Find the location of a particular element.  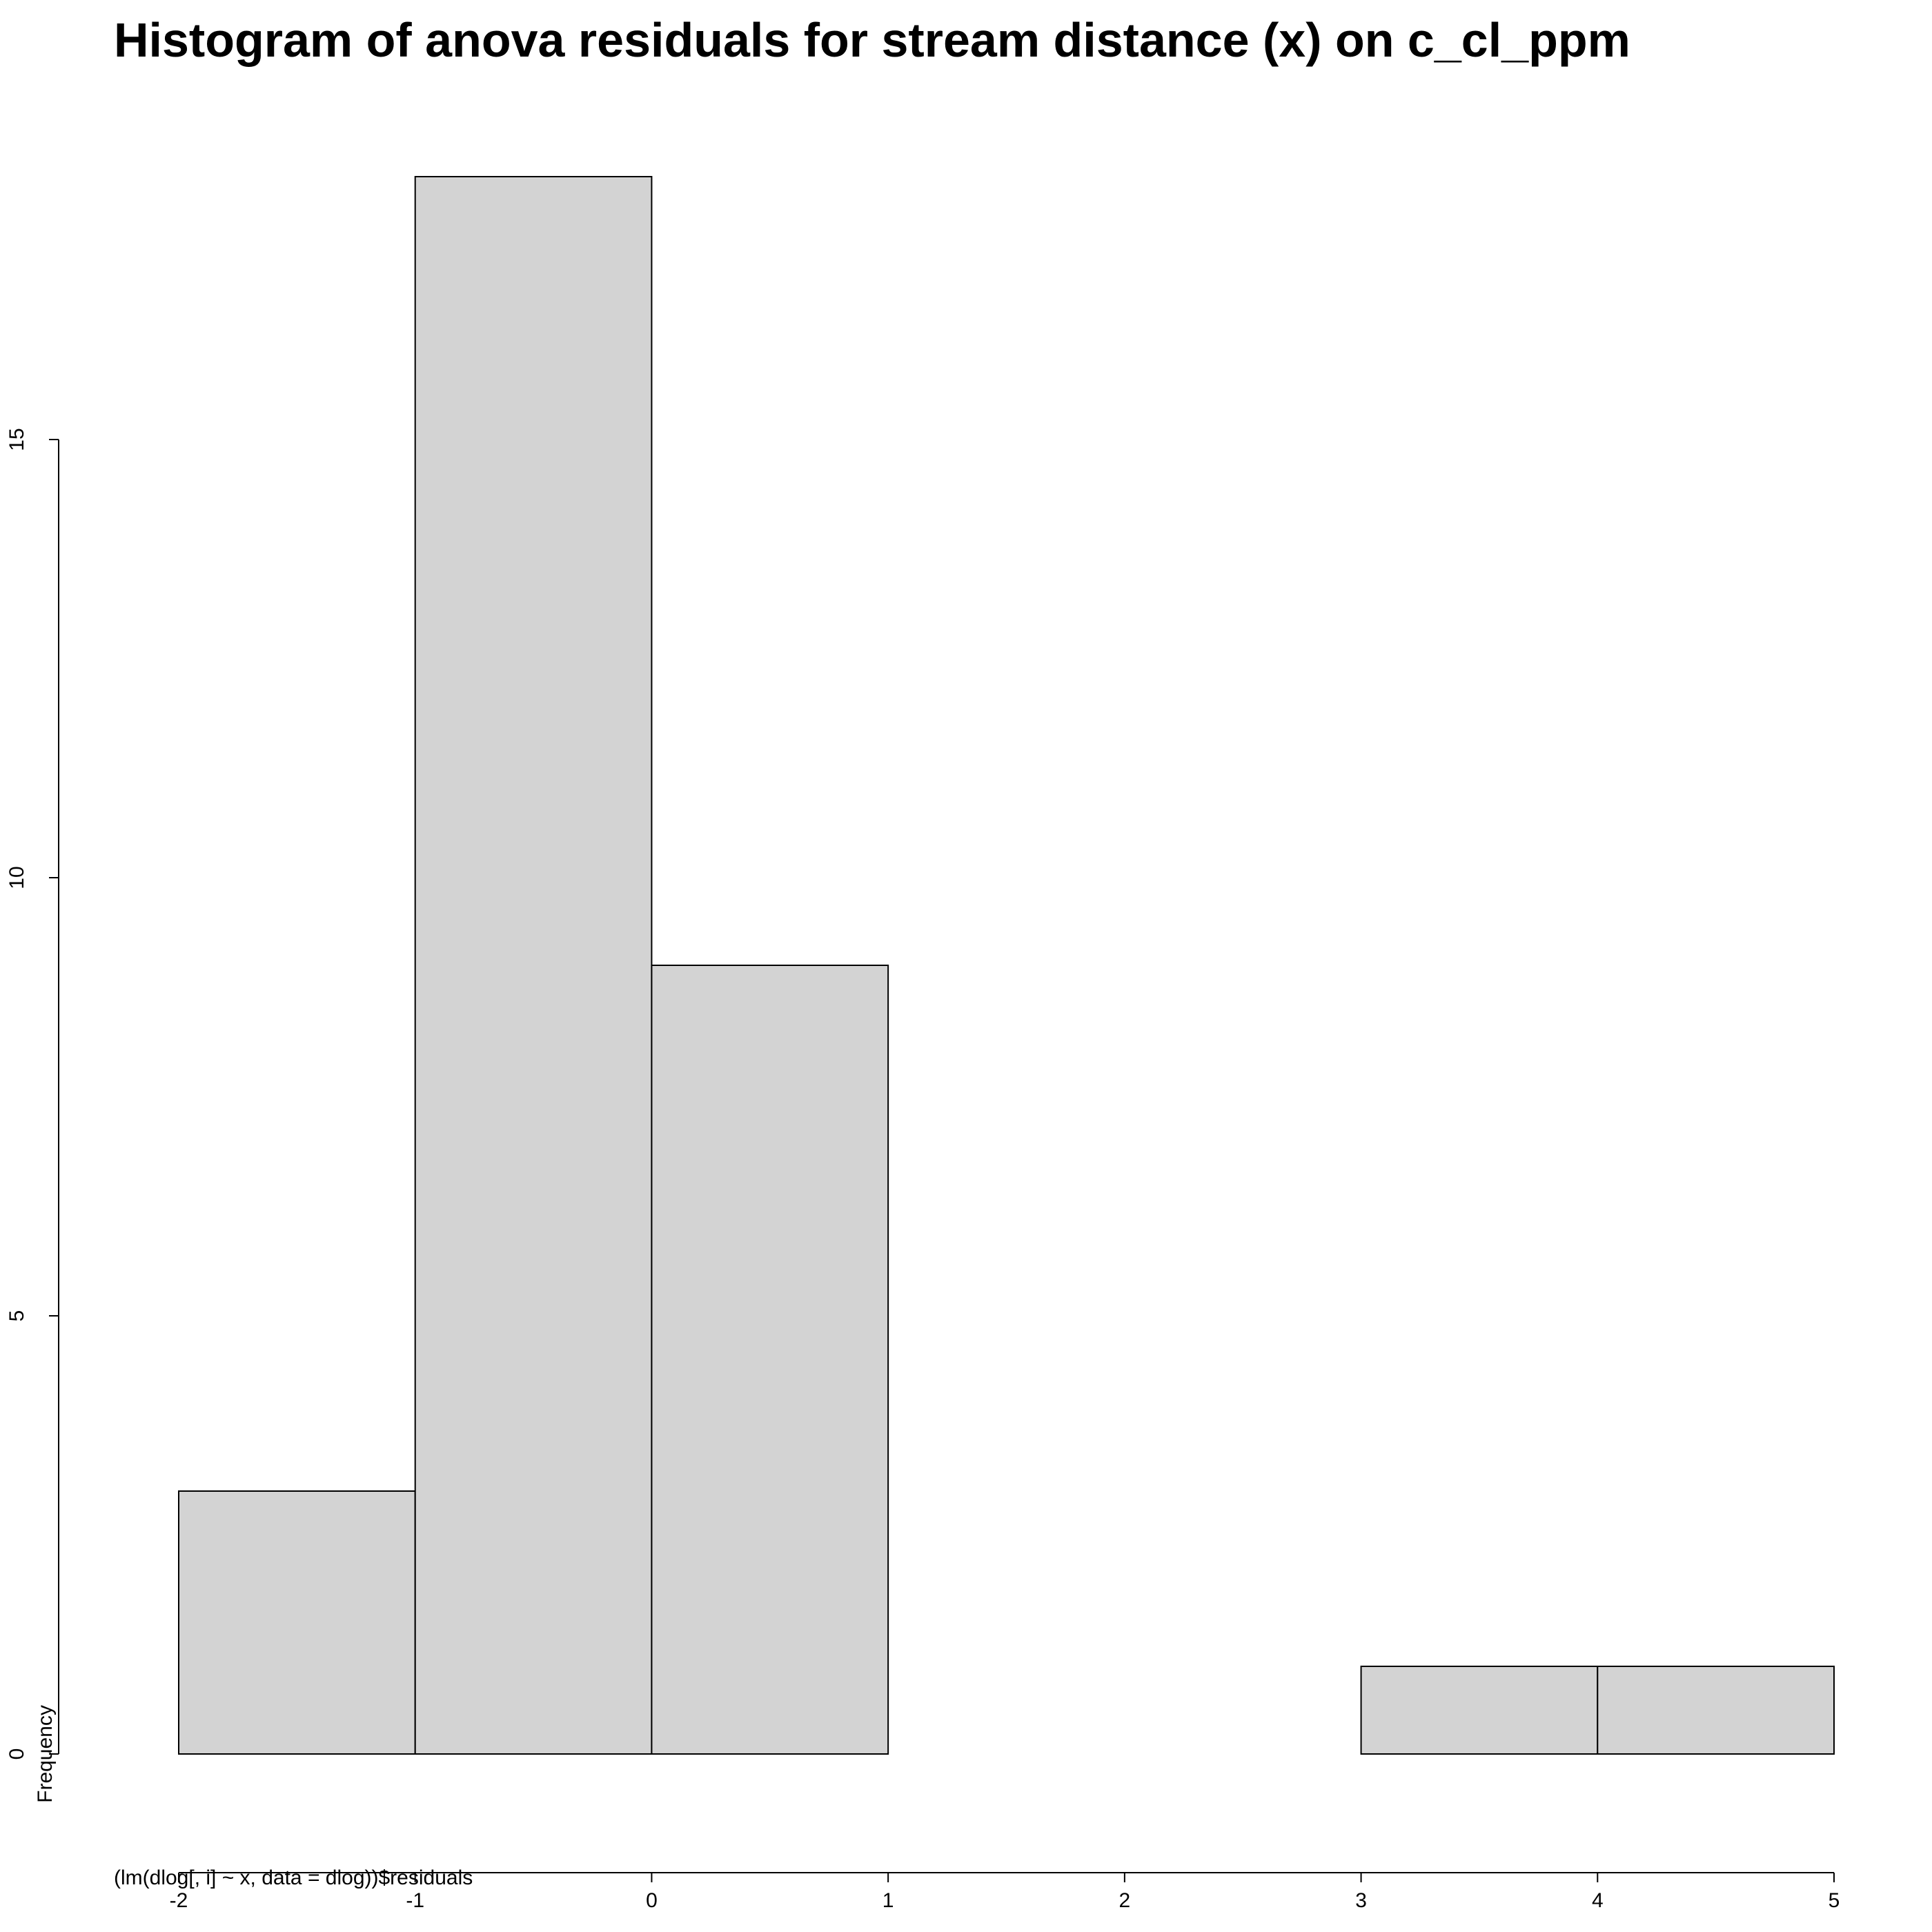

x-tick-label: 5 is located at coordinates (1834, 1900).